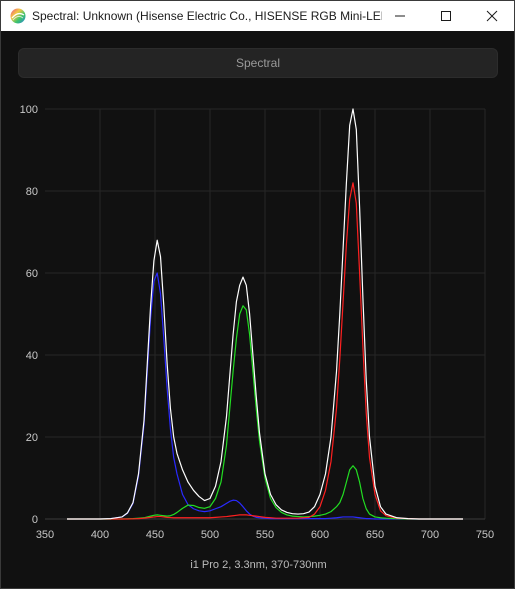 Image resolution: width=515 pixels, height=589 pixels. Describe the element at coordinates (258, 63) in the screenshot. I see `spectral-mode-button: Spectral` at that location.